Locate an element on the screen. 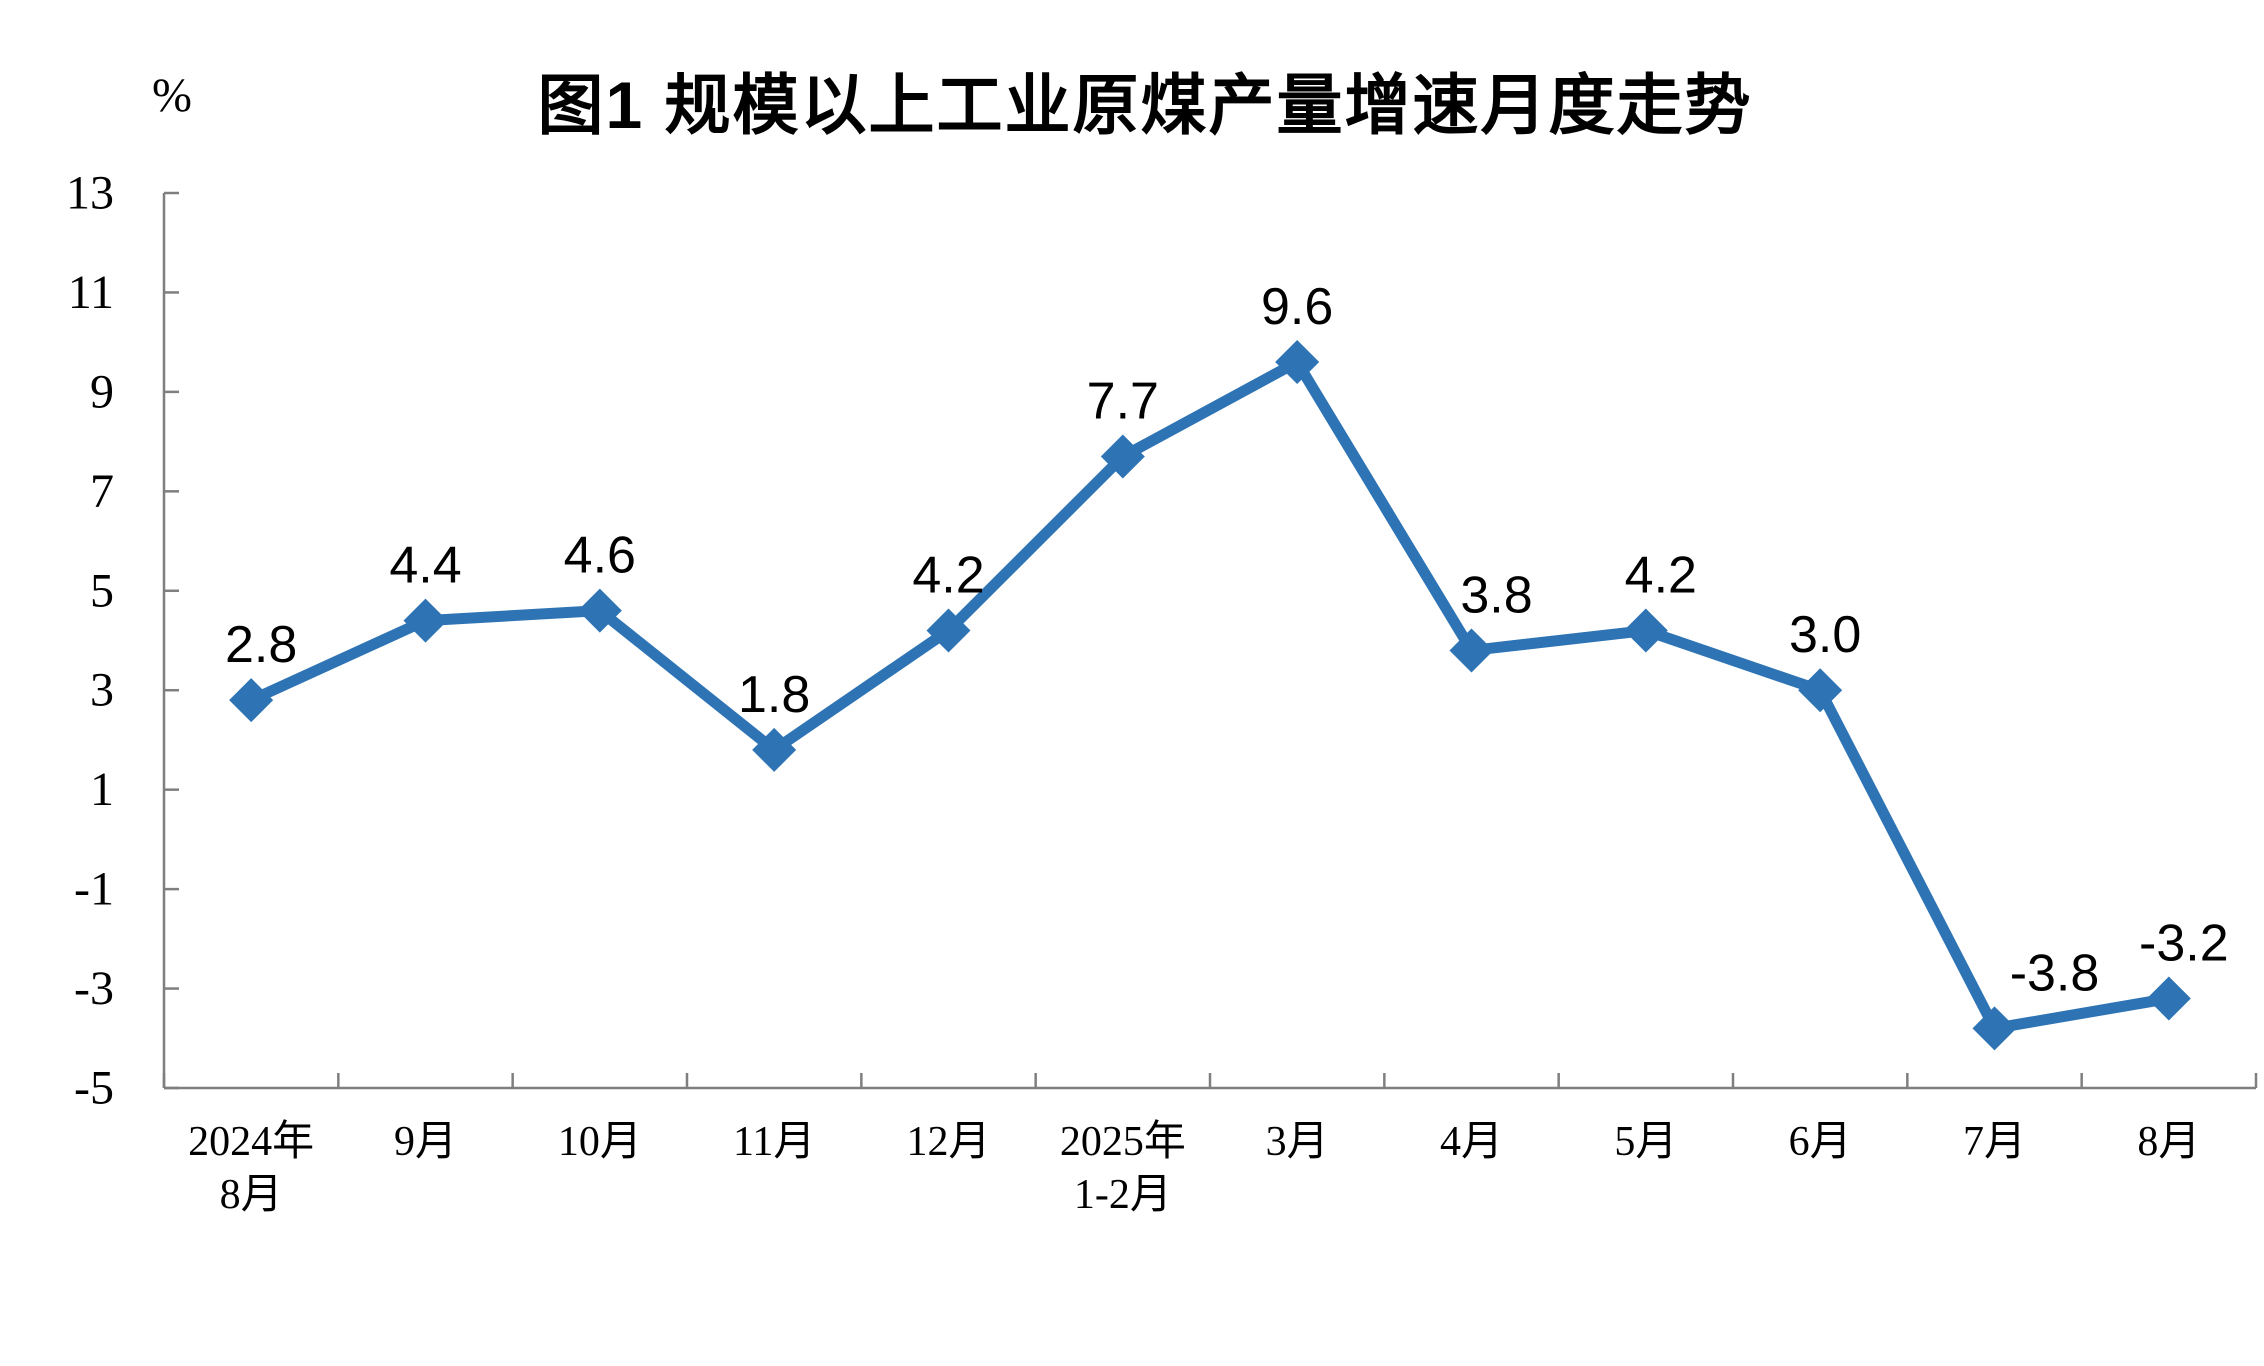 This screenshot has height=1366, width=2264. y-tick-label: 11 is located at coordinates (91, 292).